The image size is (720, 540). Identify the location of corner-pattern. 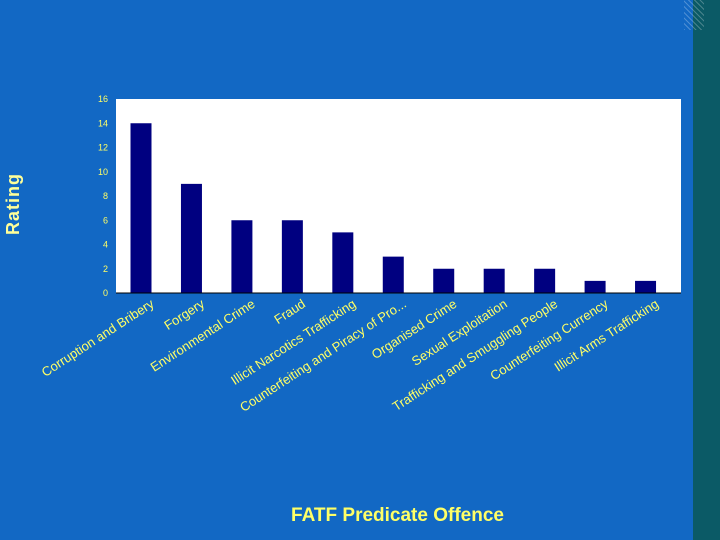
(694, 15).